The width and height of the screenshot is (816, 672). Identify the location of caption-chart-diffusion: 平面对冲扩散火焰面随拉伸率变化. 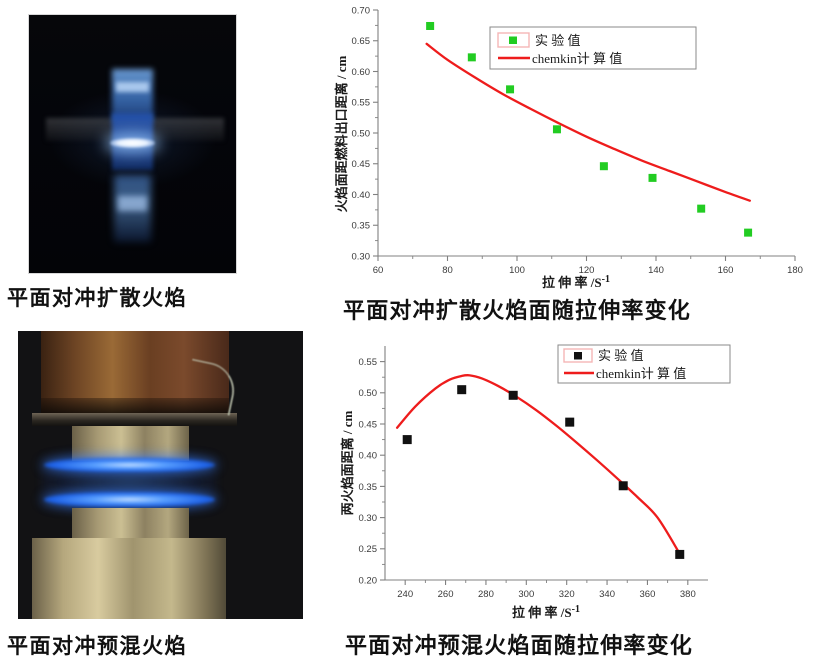
(517, 310).